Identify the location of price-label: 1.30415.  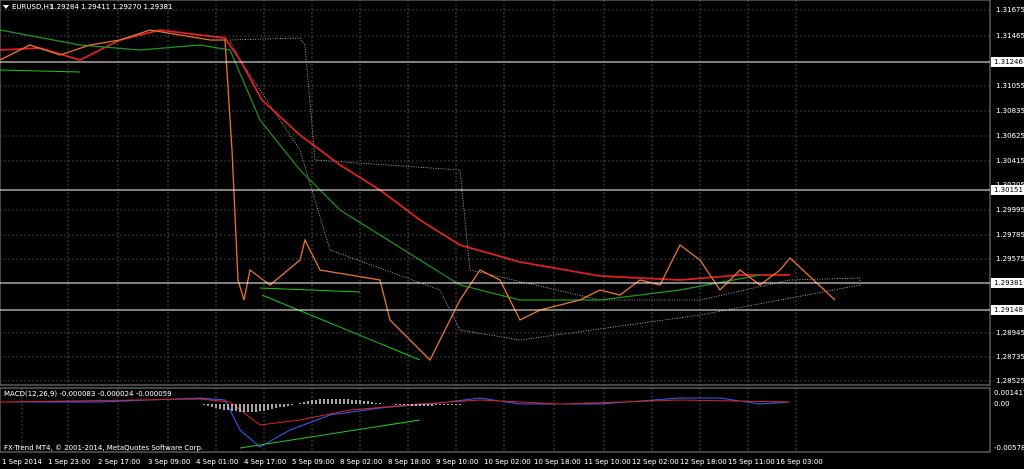
(1010, 161).